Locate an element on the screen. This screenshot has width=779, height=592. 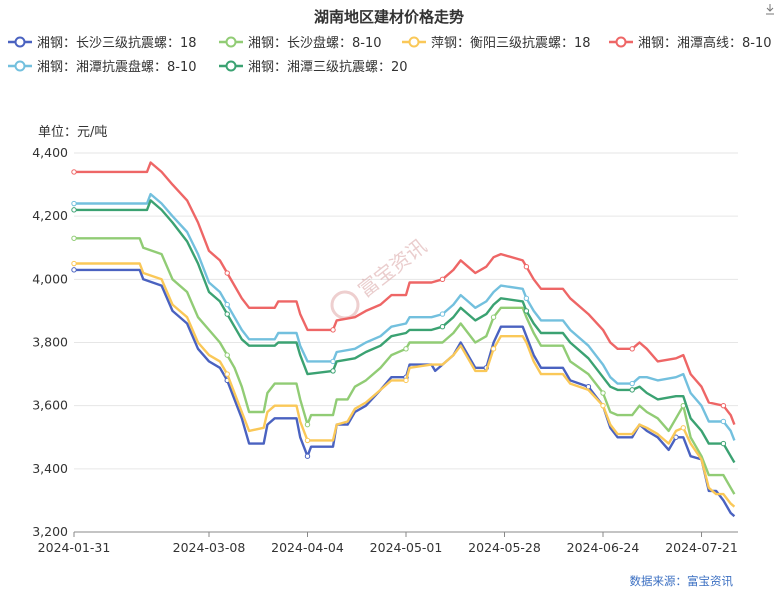
legend-item: 湘钢：湘潭抗震盘螺：8-10 is located at coordinates (102, 67).